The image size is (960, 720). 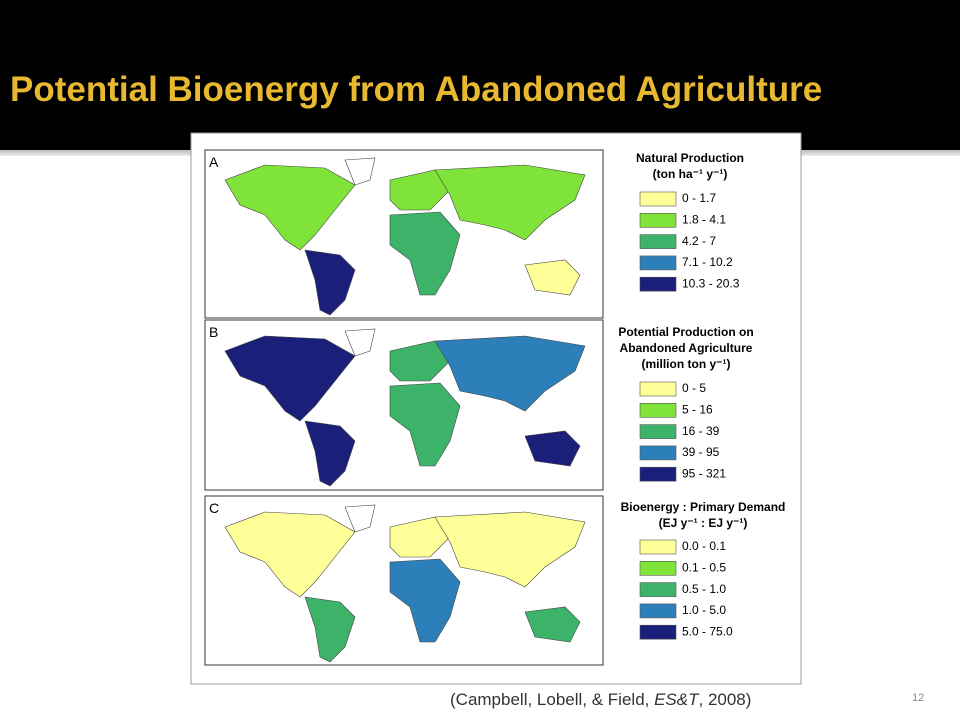 What do you see at coordinates (704, 546) in the screenshot?
I see `legend-label: 0.0 - 0.1` at bounding box center [704, 546].